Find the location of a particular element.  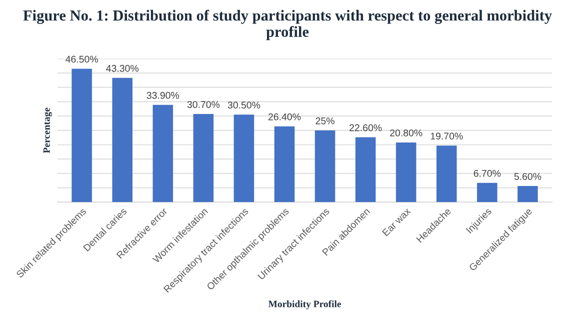

data-label: 46.50% is located at coordinates (82, 59).